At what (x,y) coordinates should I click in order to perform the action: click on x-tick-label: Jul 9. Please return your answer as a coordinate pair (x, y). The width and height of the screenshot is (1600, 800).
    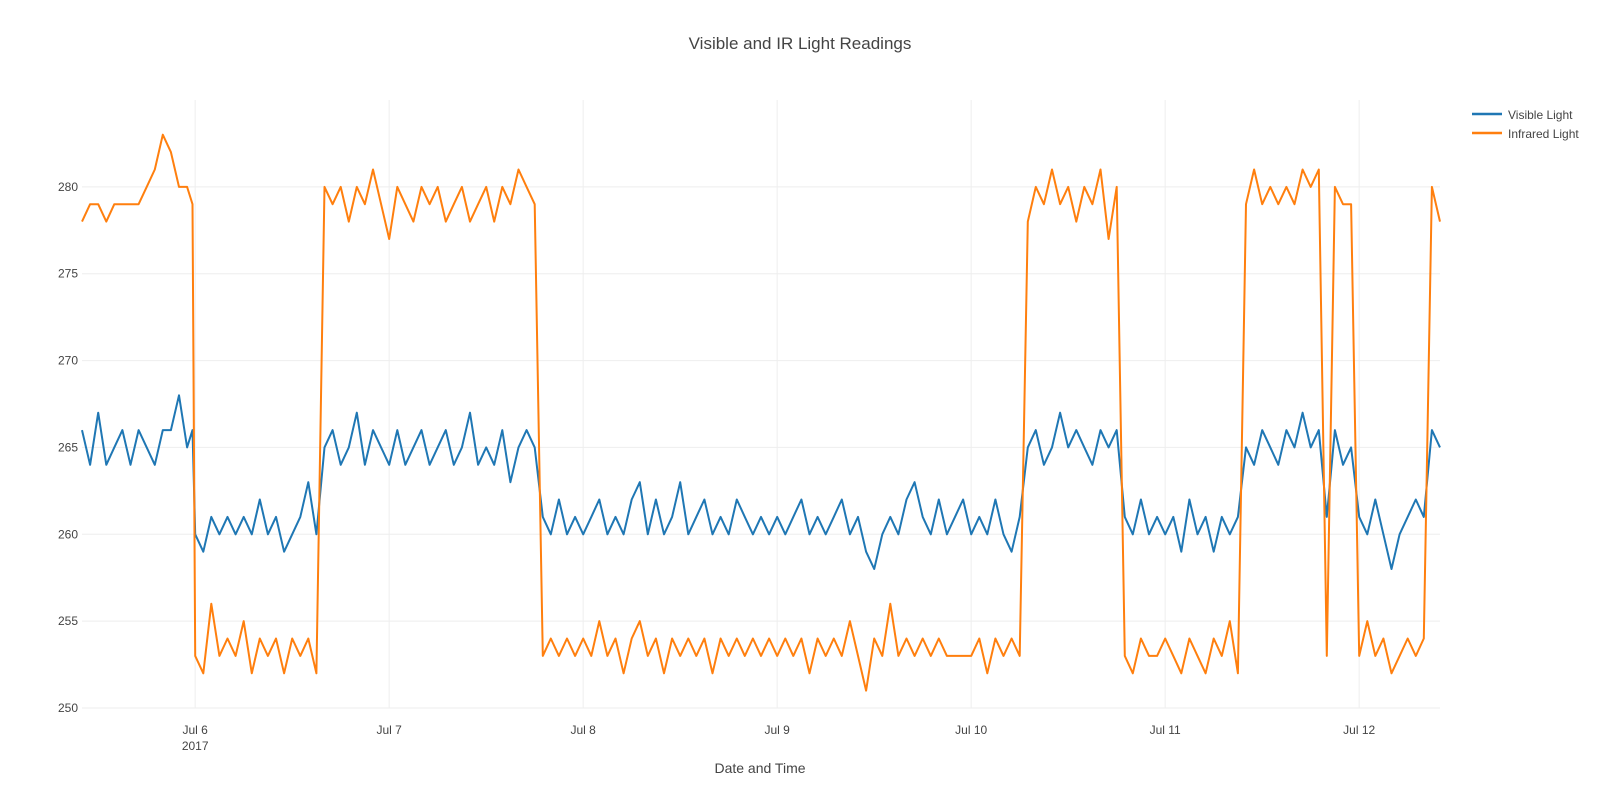
    Looking at the image, I should click on (777, 730).